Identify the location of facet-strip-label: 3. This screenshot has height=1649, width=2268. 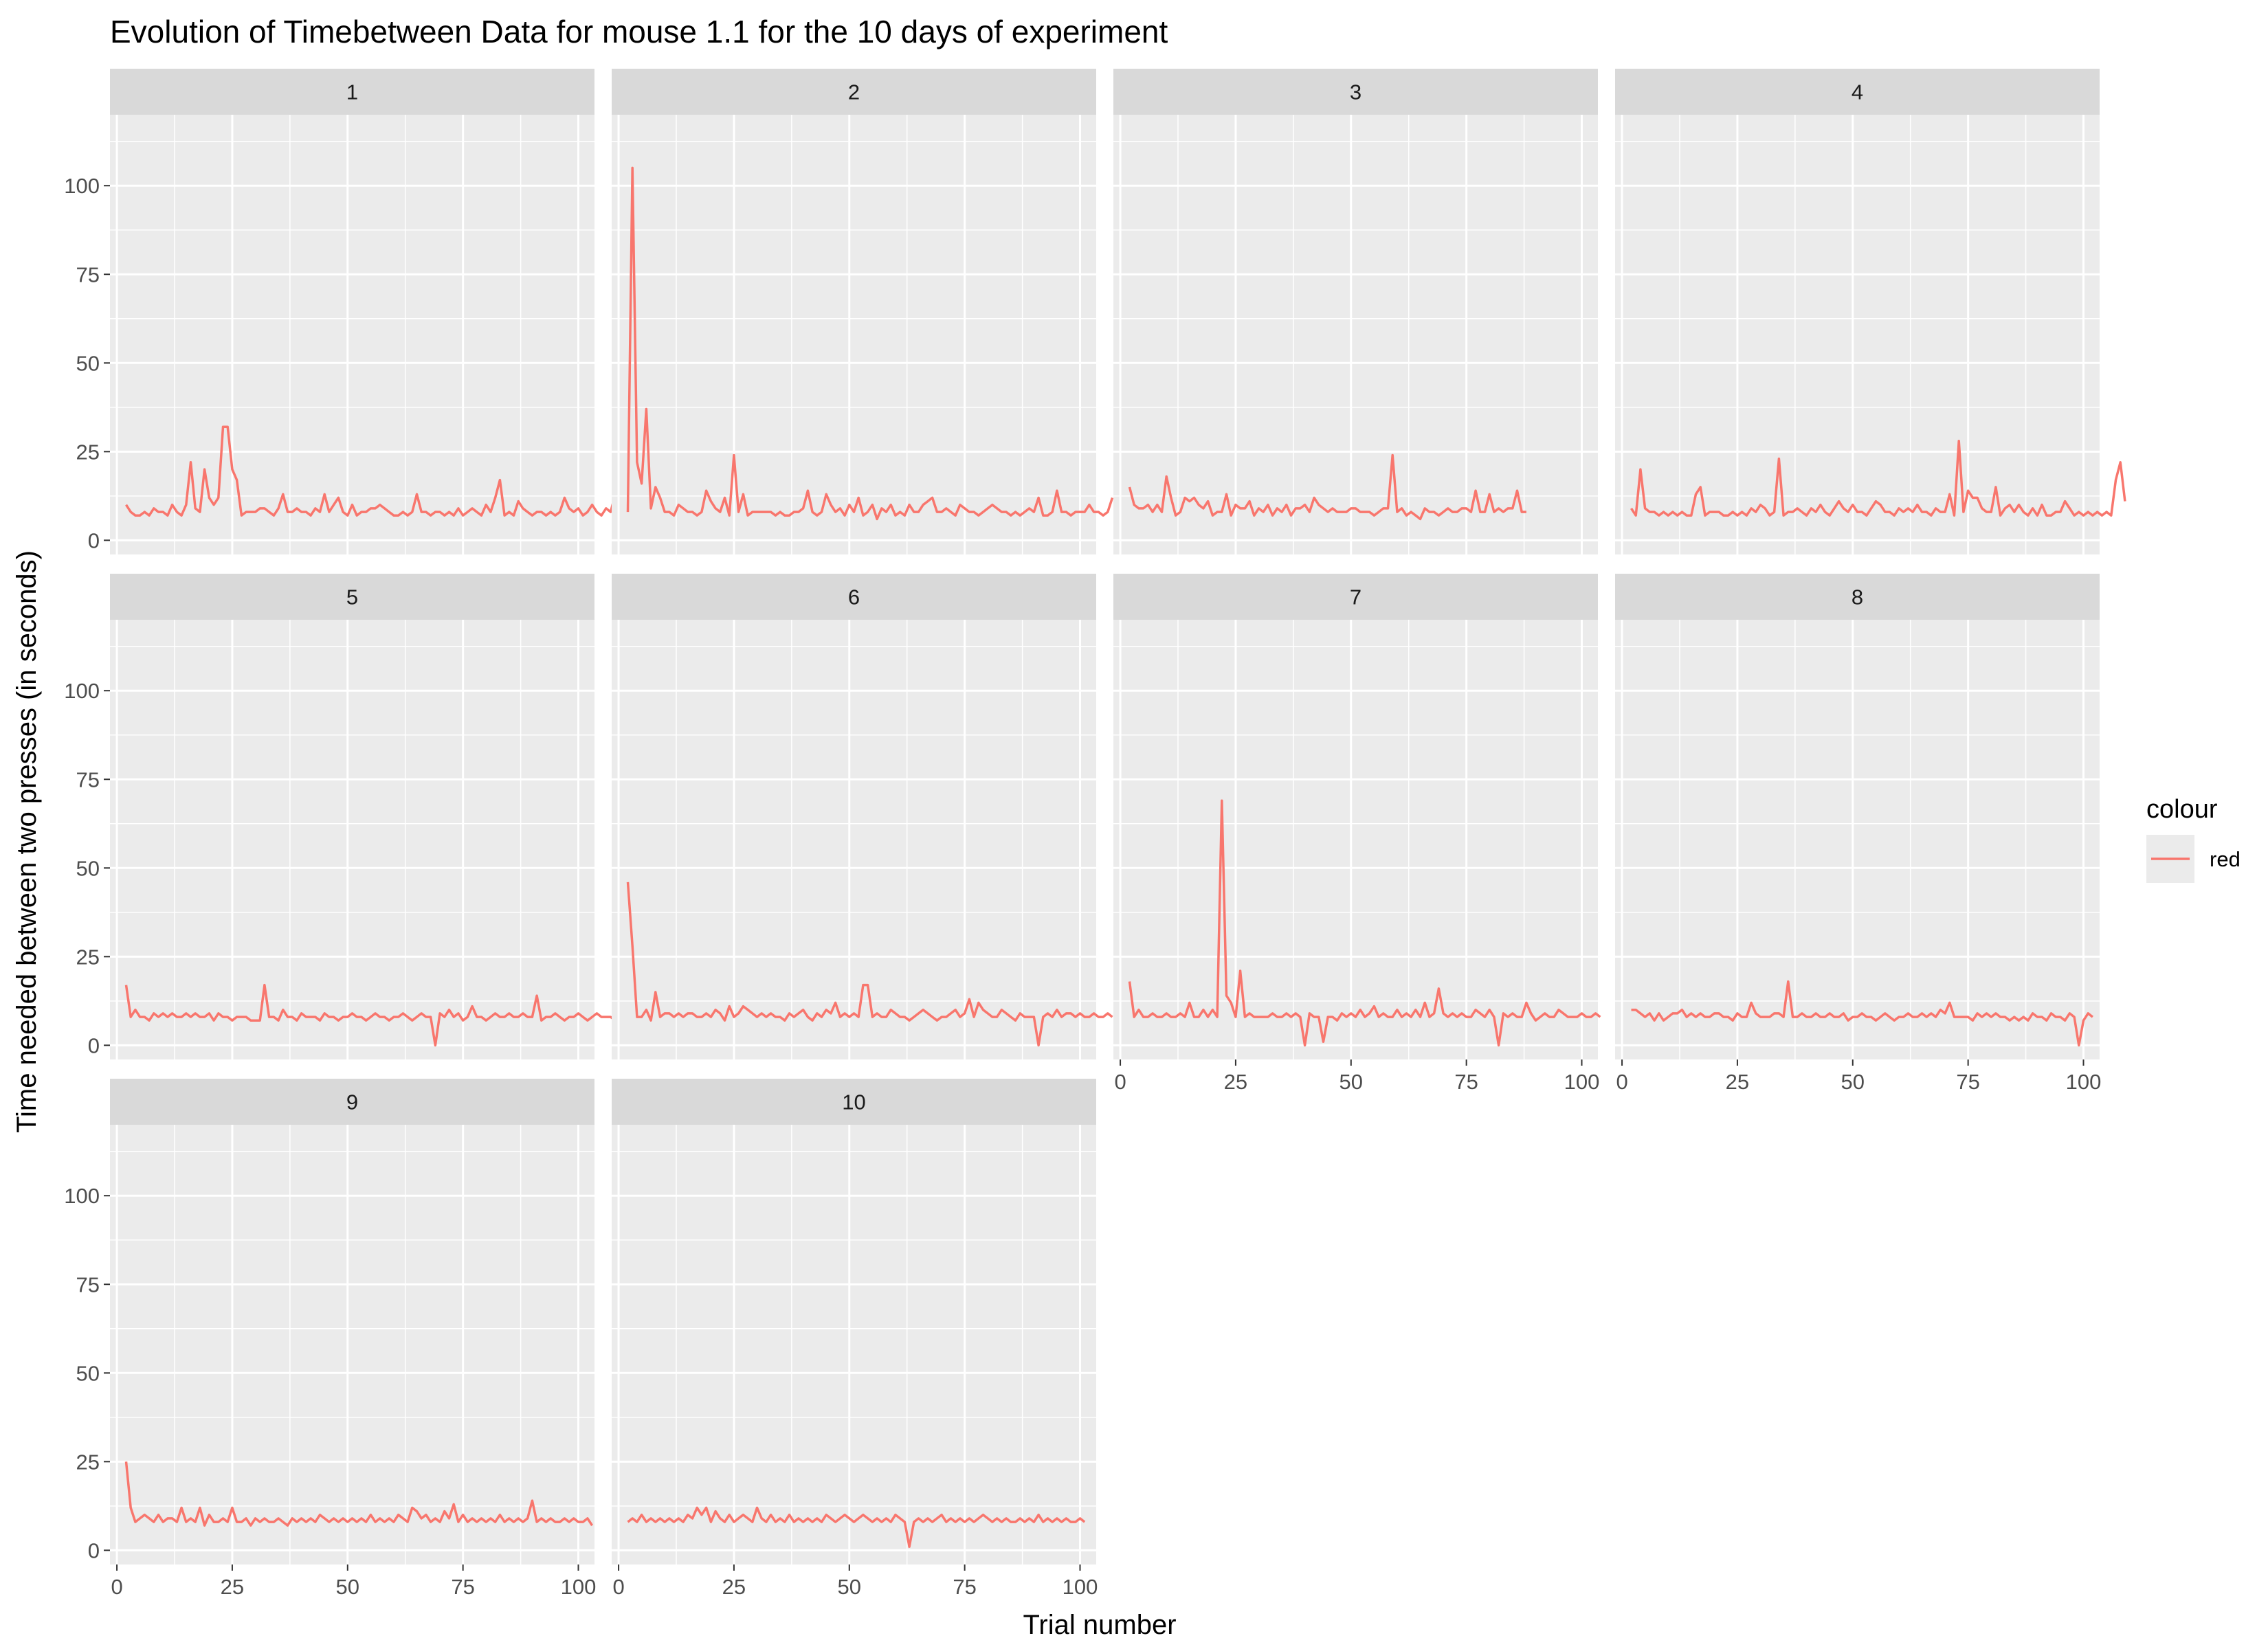
(1355, 92).